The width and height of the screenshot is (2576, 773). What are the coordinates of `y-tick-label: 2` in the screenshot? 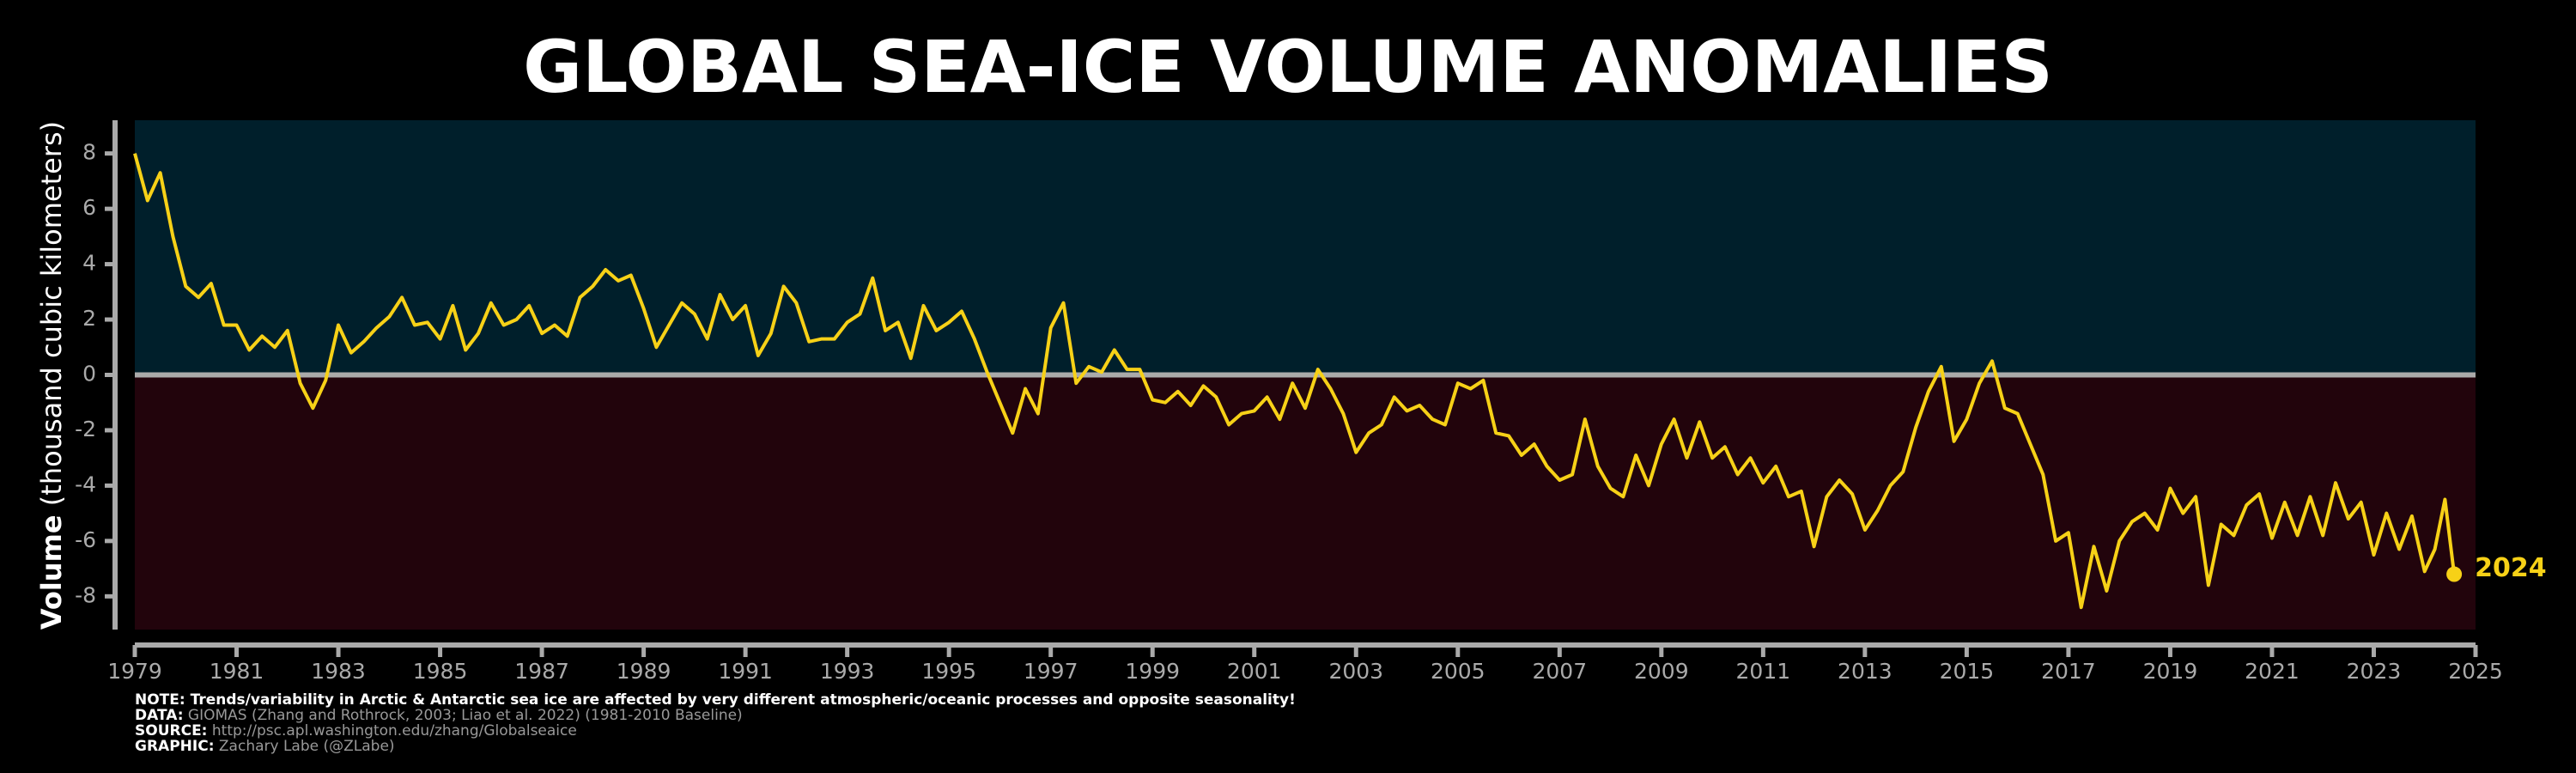 It's located at (89, 318).